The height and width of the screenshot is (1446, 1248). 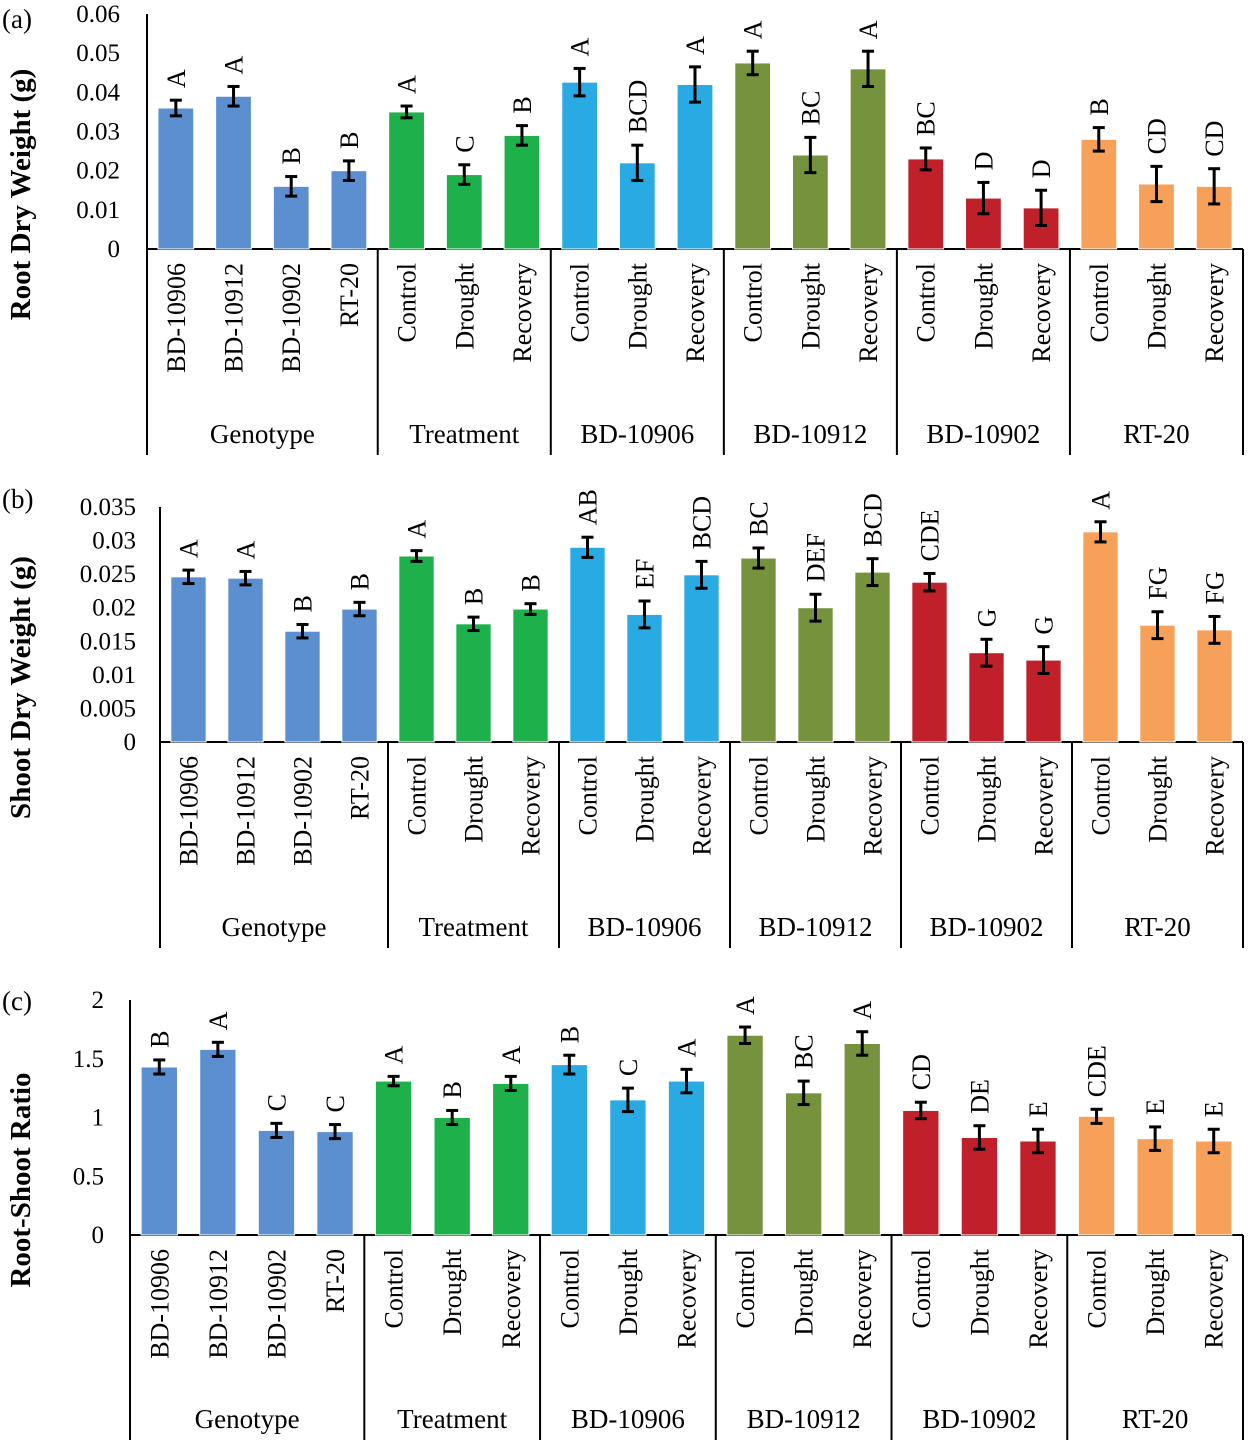 I want to click on y-axis-label: Root-Shoot Ratio, so click(x=21, y=1179).